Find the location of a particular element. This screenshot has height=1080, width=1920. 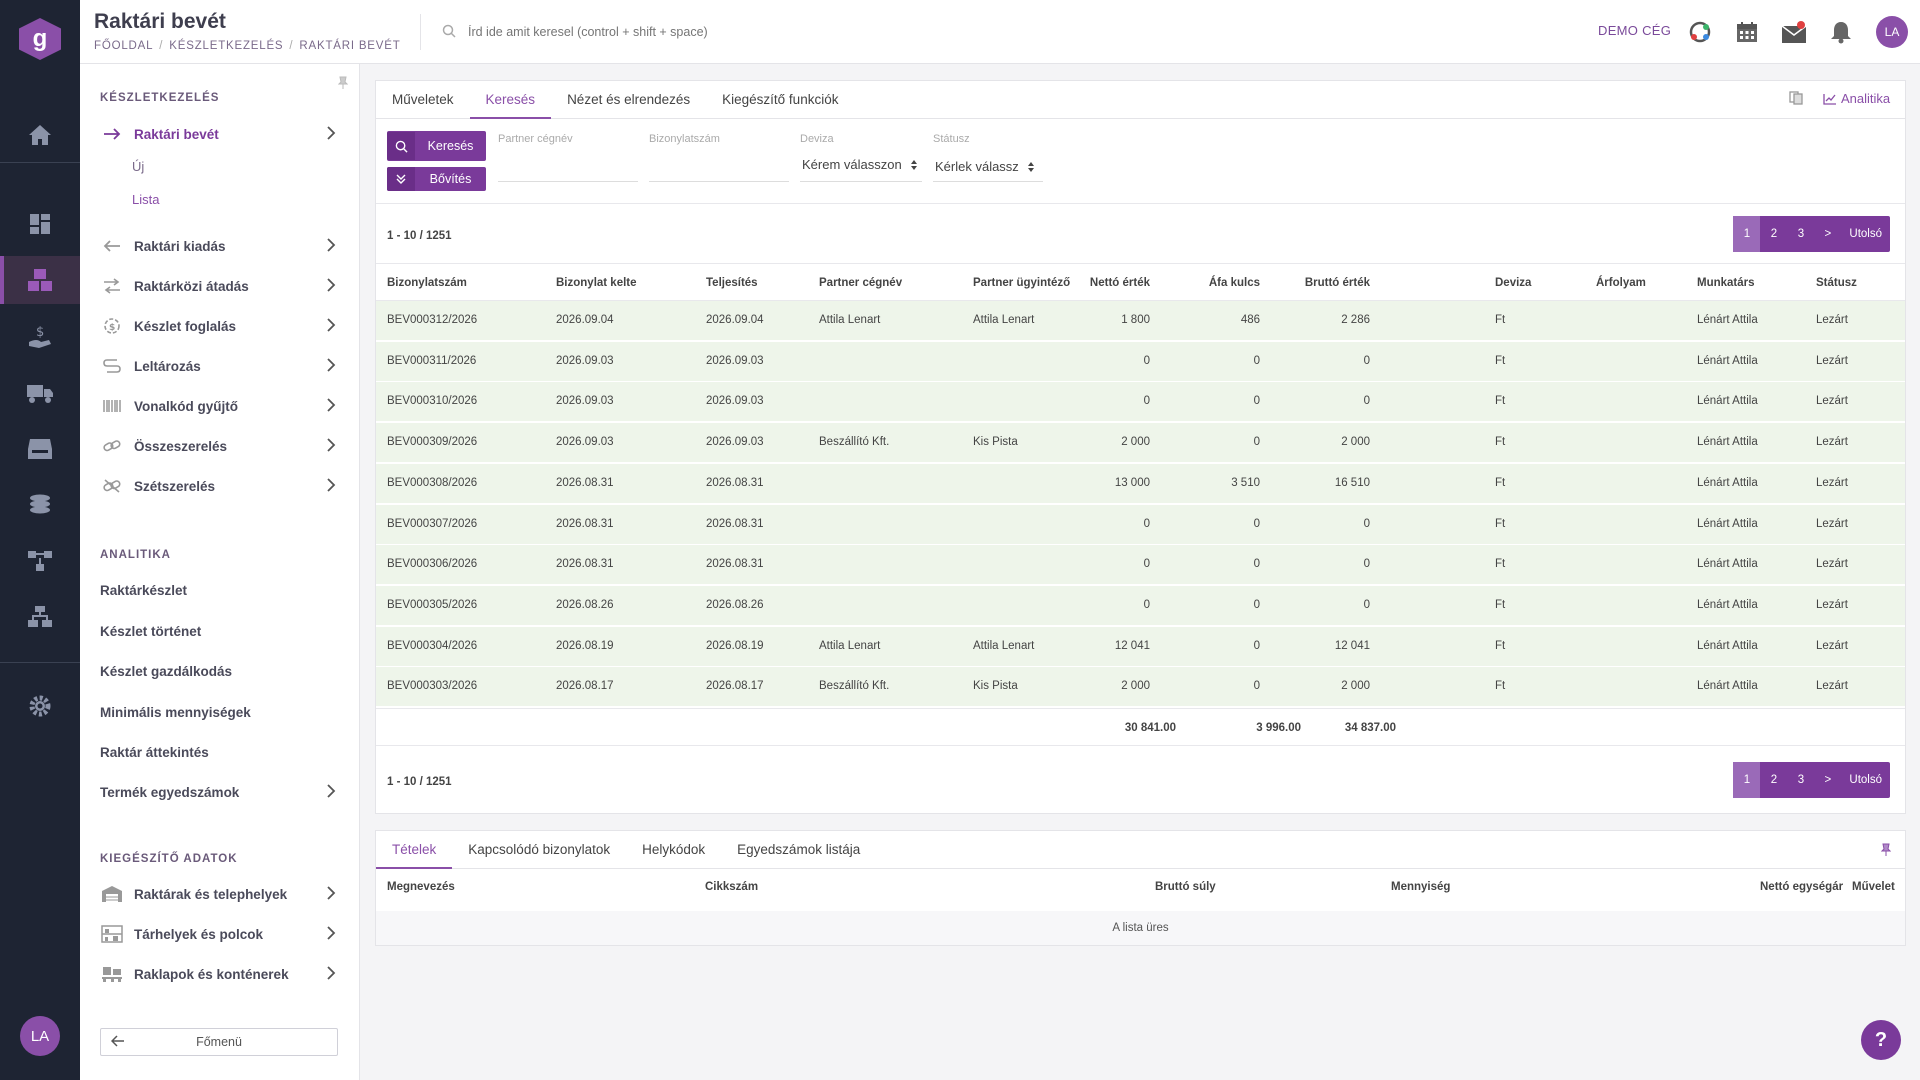

settings-gear-icon is located at coordinates (40, 706).